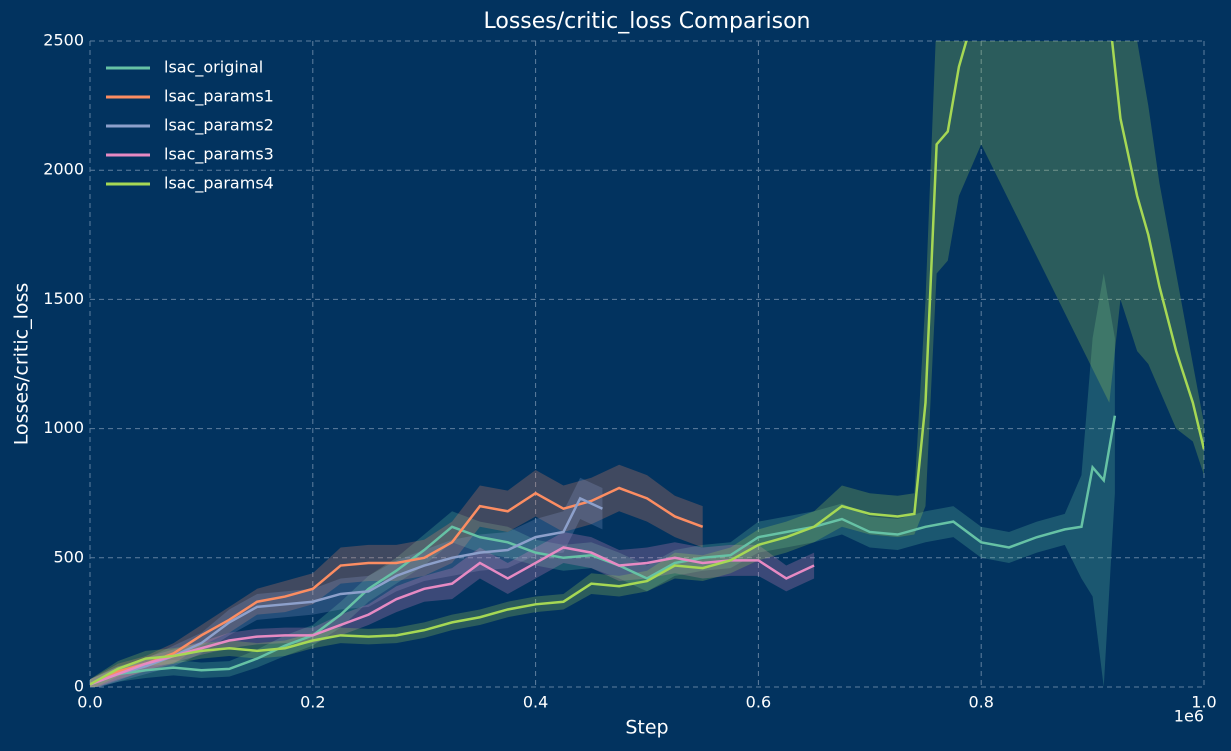  I want to click on legend-label: lsac_params1, so click(219, 97).